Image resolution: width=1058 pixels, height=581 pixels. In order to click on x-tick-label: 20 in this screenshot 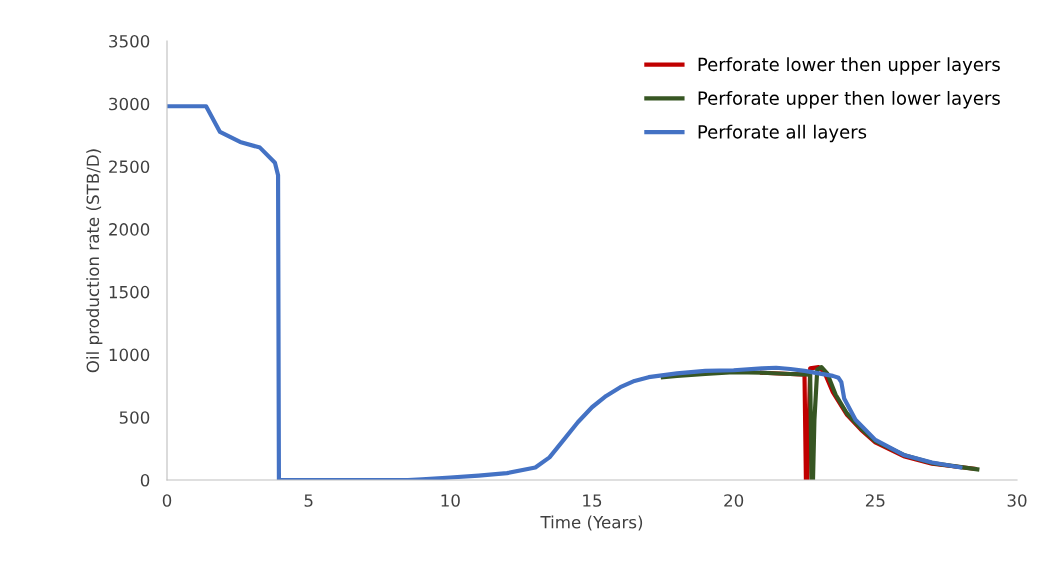, I will do `click(734, 500)`.